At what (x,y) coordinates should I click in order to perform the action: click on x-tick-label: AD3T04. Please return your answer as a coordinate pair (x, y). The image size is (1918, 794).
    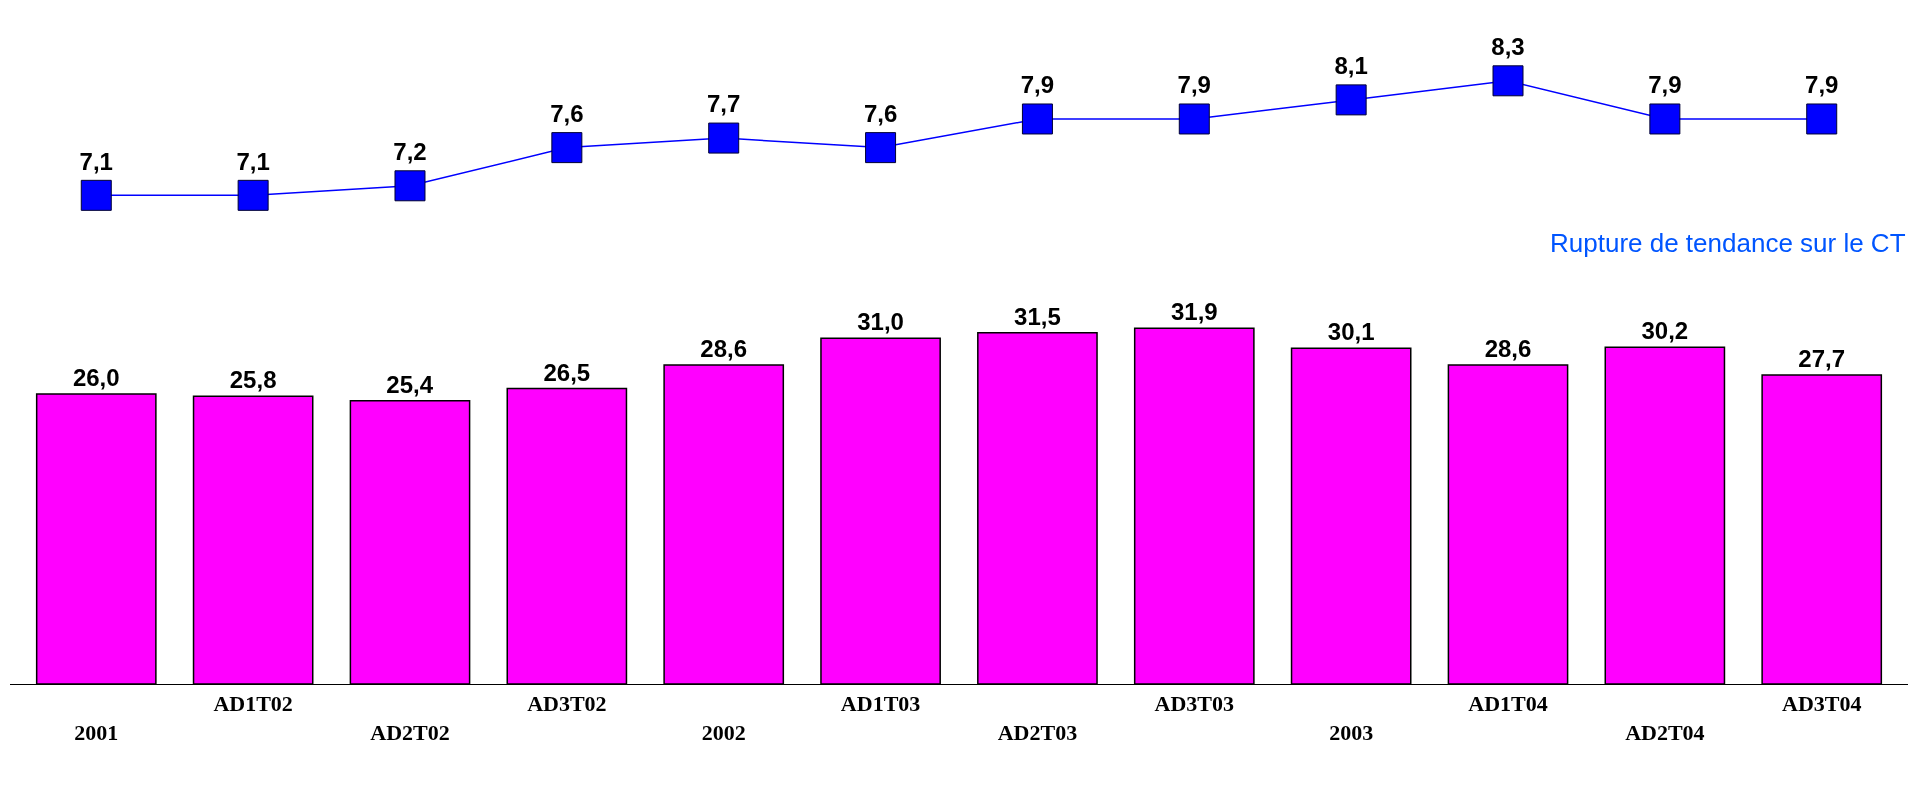
    Looking at the image, I should click on (1822, 704).